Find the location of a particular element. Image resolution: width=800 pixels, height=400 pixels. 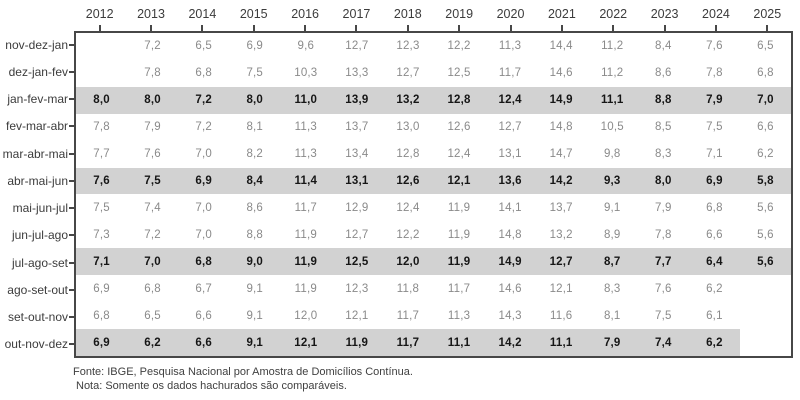

table-cell: 8,1 is located at coordinates (255, 127).